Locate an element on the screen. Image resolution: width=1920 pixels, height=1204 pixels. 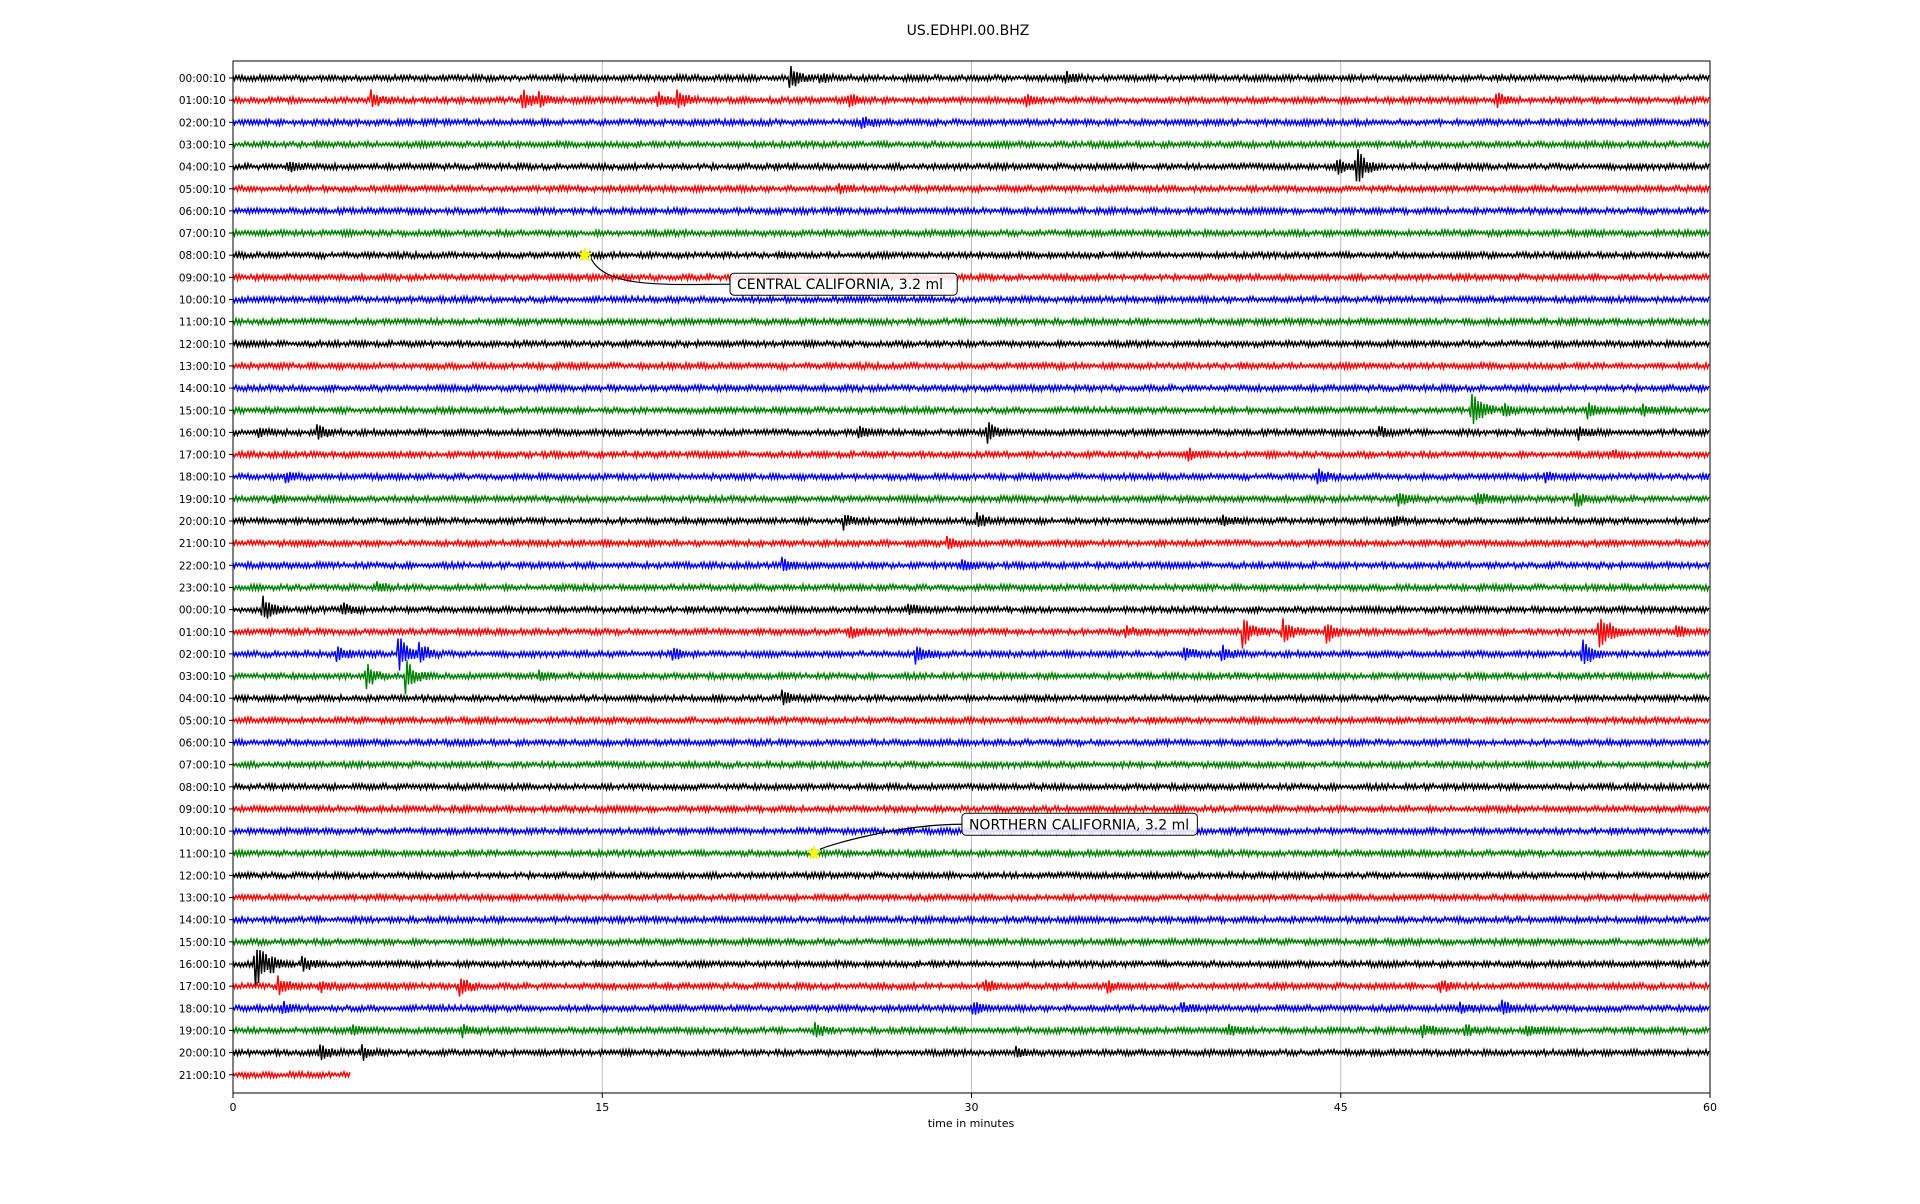
x-tick-label: 45 is located at coordinates (1341, 1107).